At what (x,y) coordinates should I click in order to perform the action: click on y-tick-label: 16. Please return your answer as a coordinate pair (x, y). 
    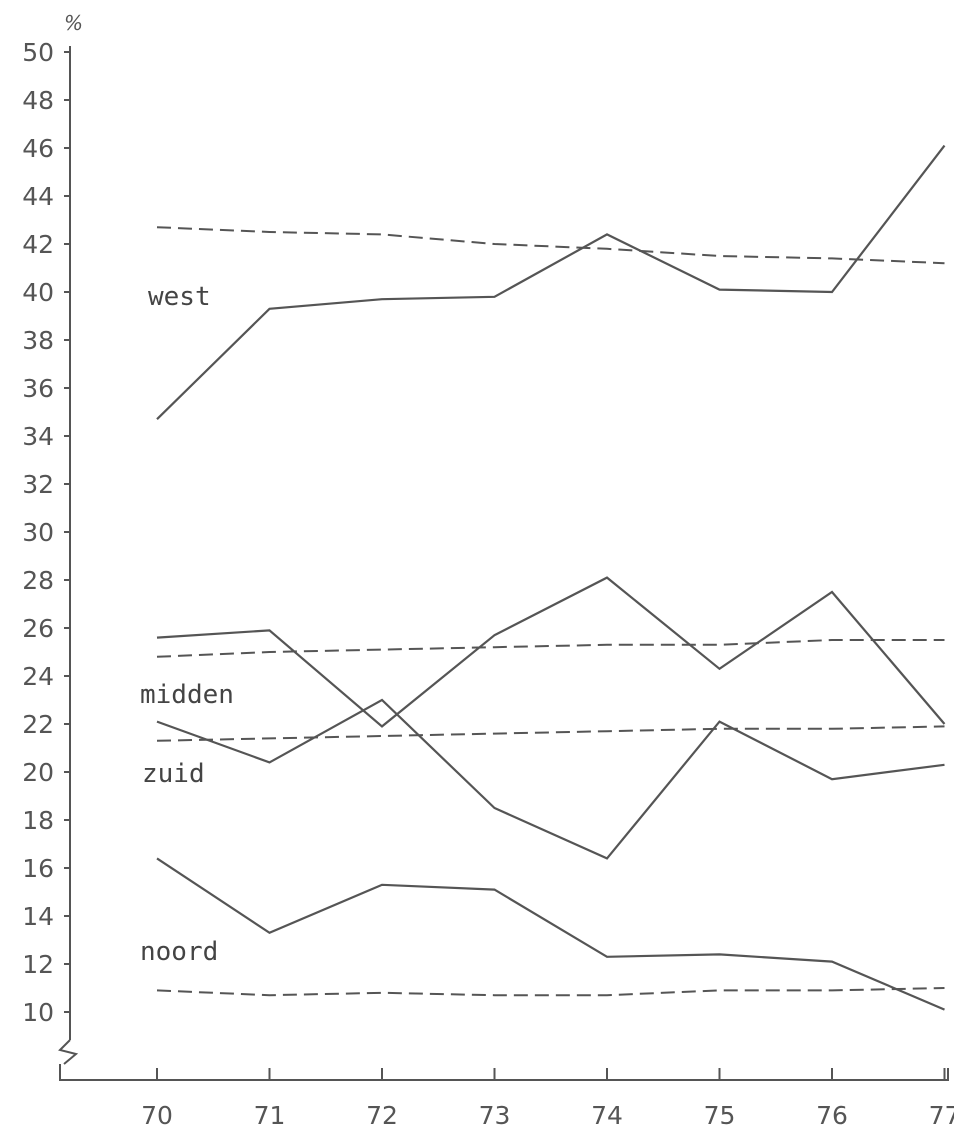
    Looking at the image, I should click on (38, 868).